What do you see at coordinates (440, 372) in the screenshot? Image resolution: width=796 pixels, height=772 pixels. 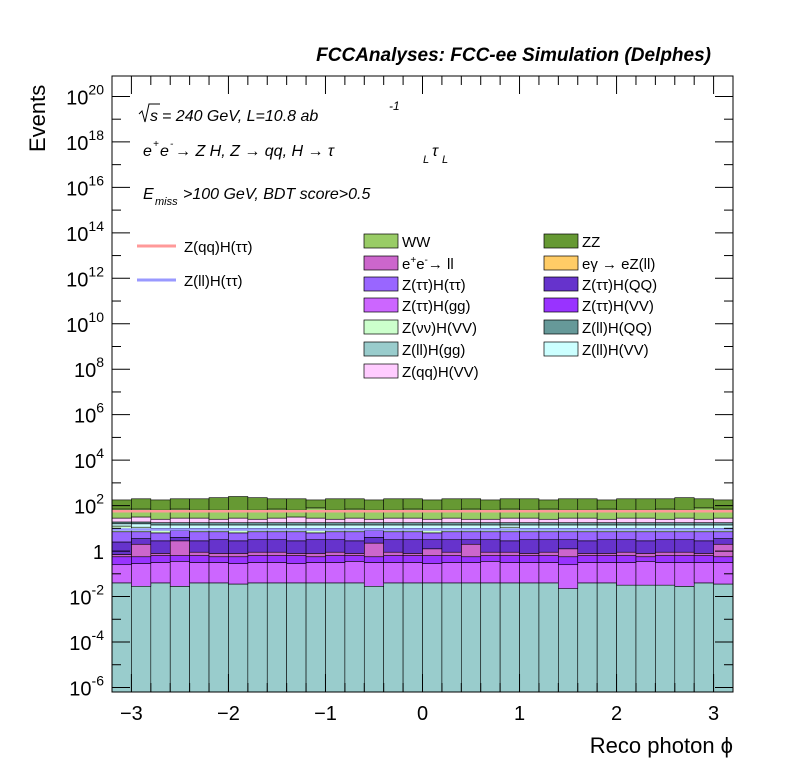 I see `legend-label-zqqhvv: Z(qq)H(VV)` at bounding box center [440, 372].